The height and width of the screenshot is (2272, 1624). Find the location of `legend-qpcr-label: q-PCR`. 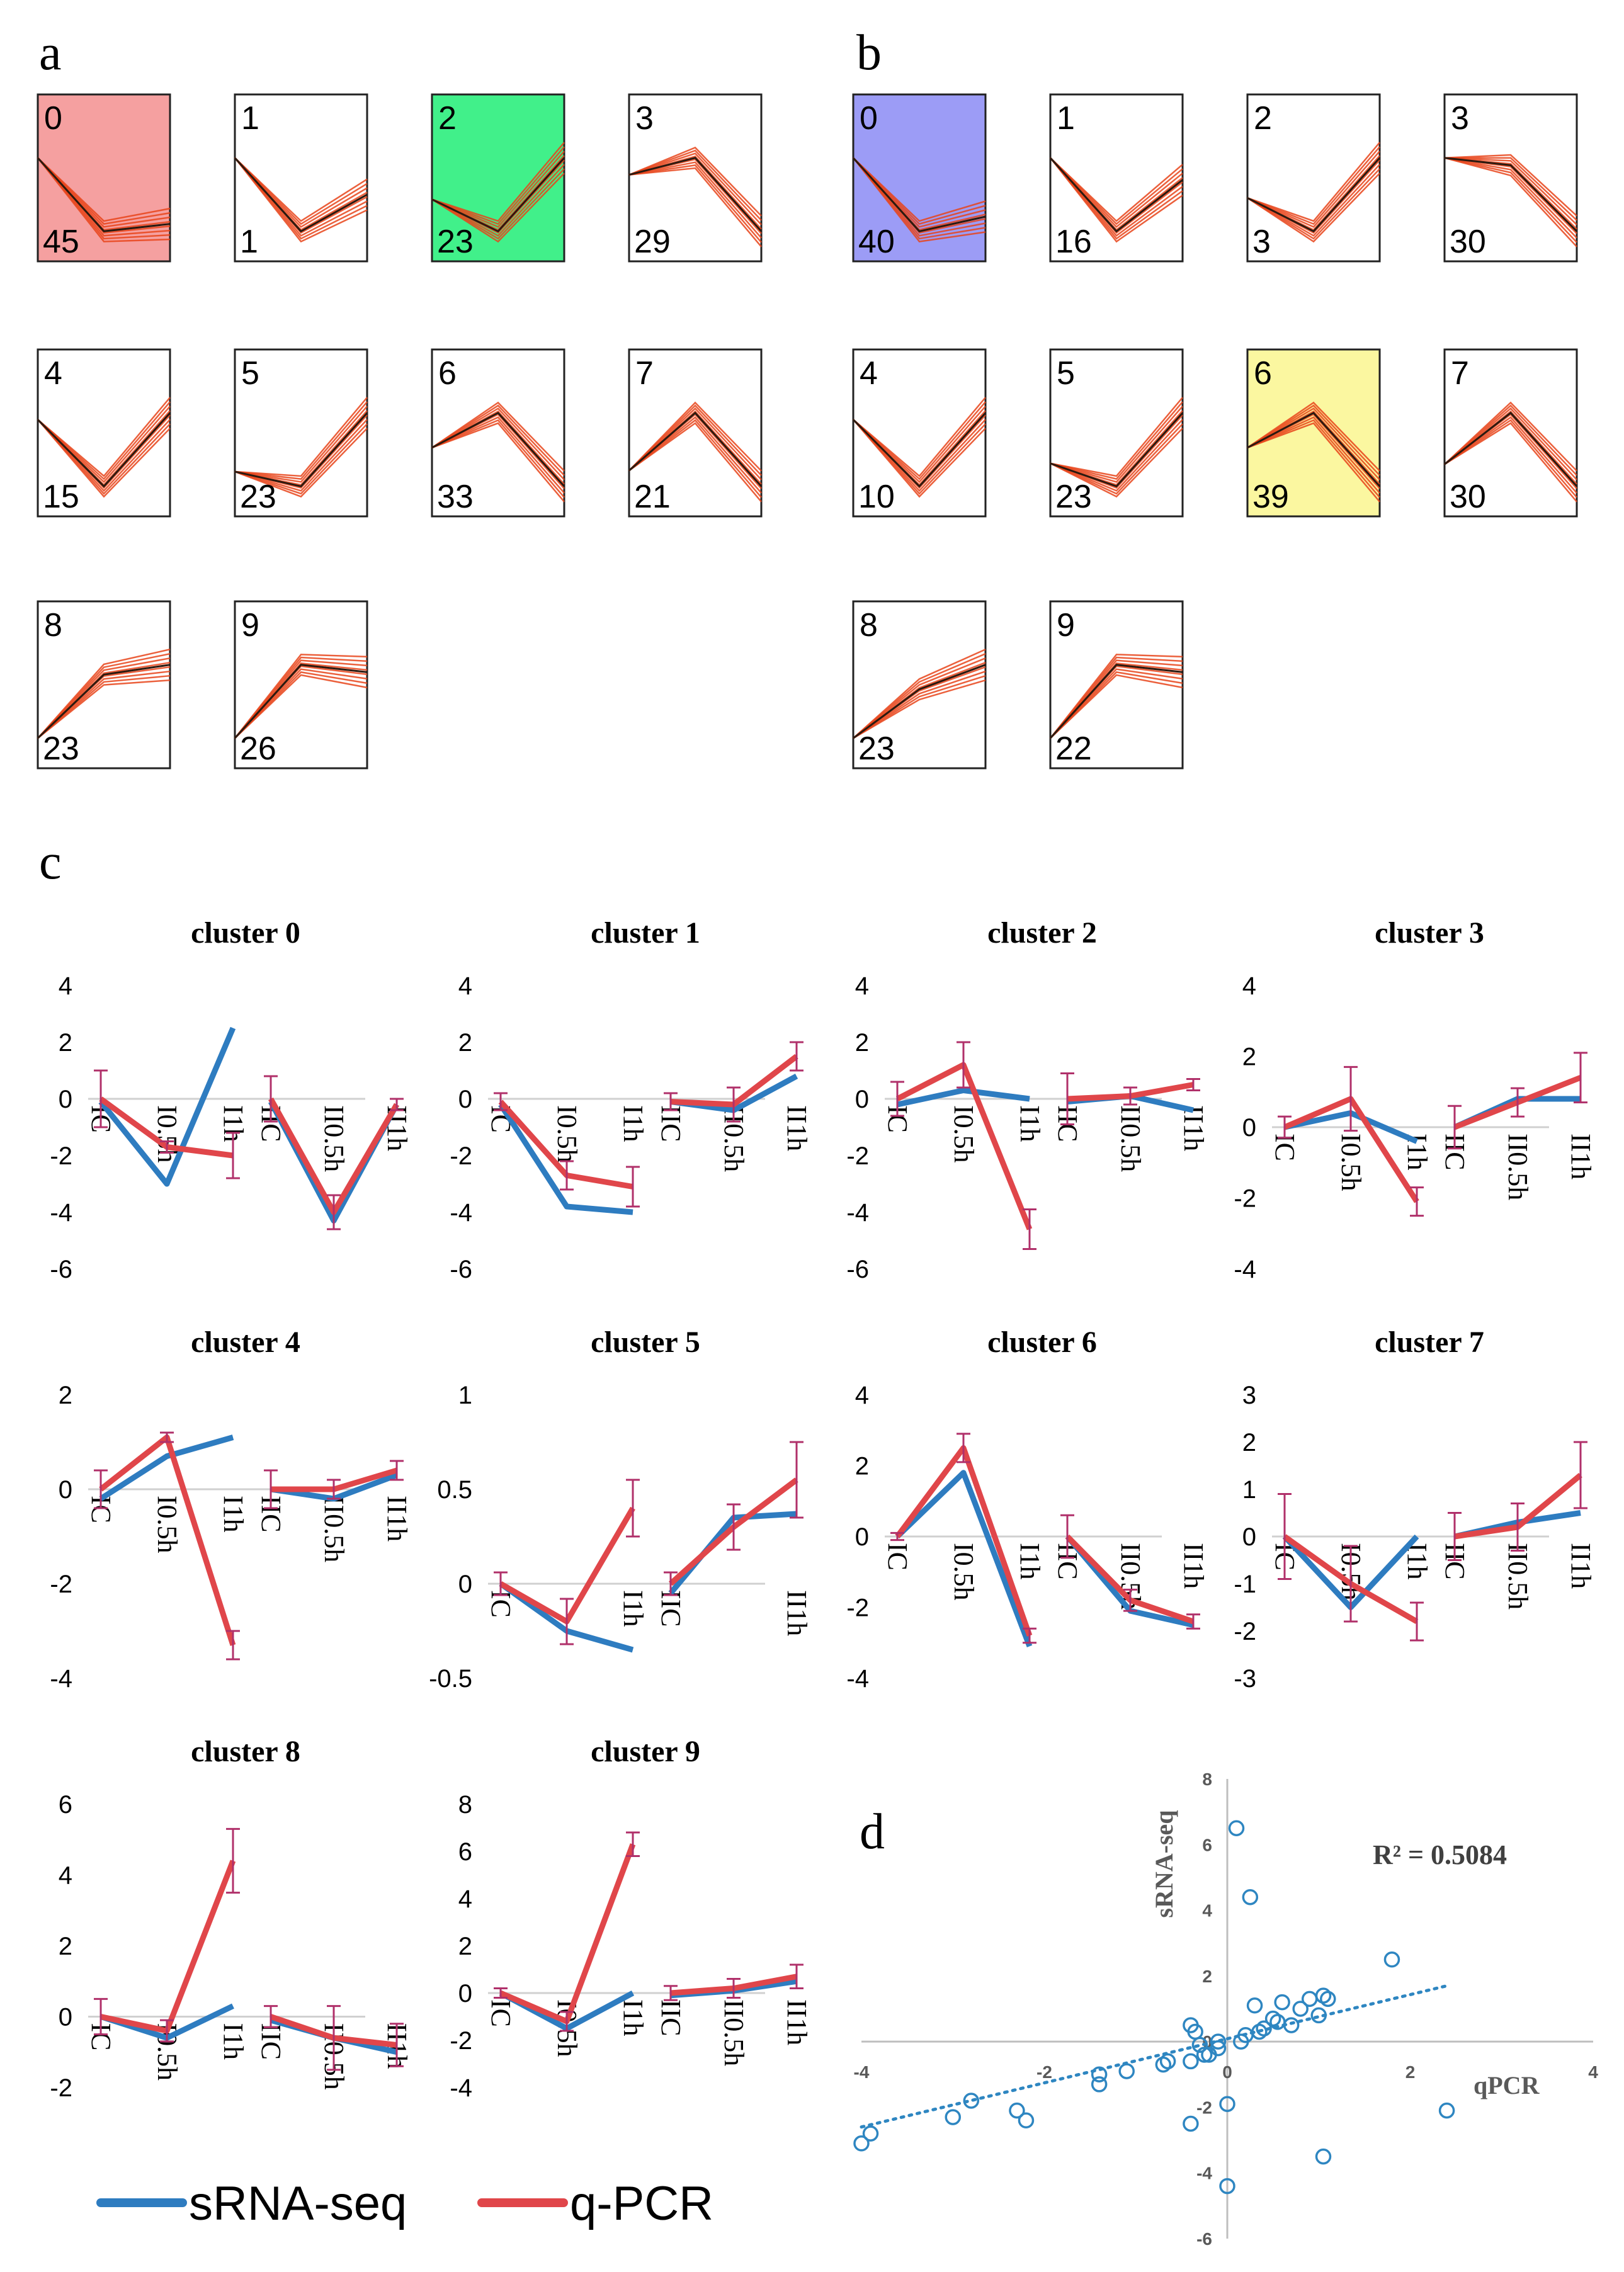

legend-qpcr-label: q-PCR is located at coordinates (642, 2203).